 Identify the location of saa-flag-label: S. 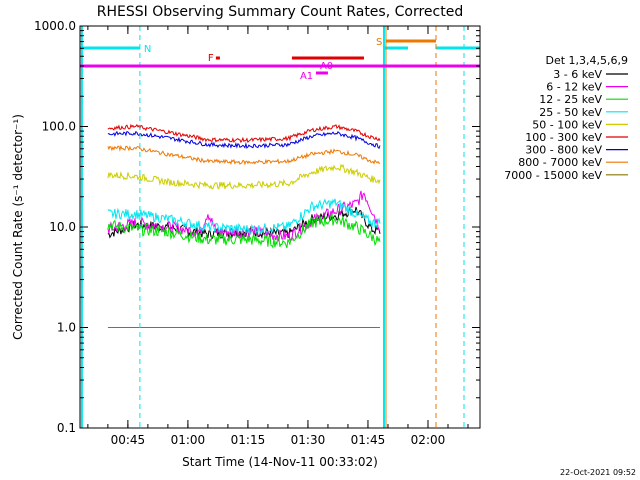
(379, 42).